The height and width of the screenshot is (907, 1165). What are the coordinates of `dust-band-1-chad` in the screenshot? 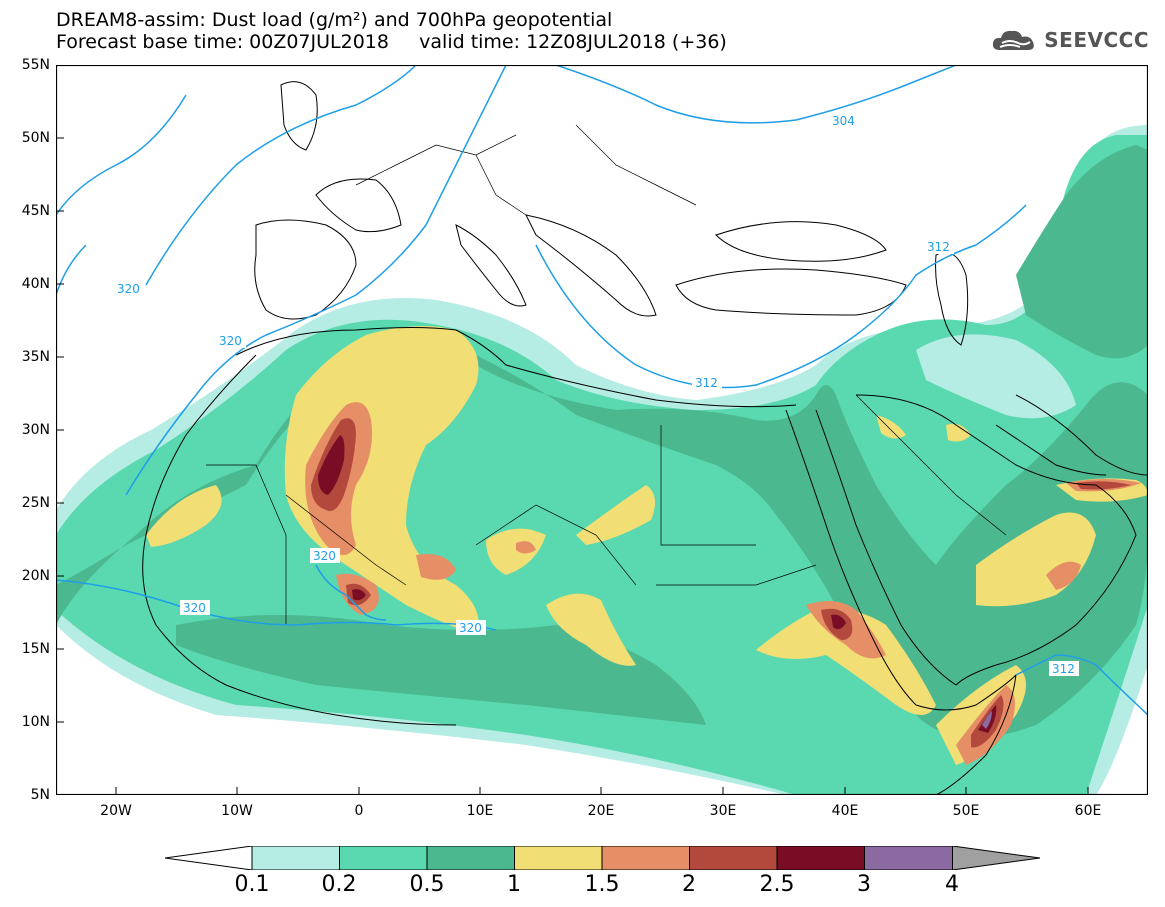 It's located at (591, 629).